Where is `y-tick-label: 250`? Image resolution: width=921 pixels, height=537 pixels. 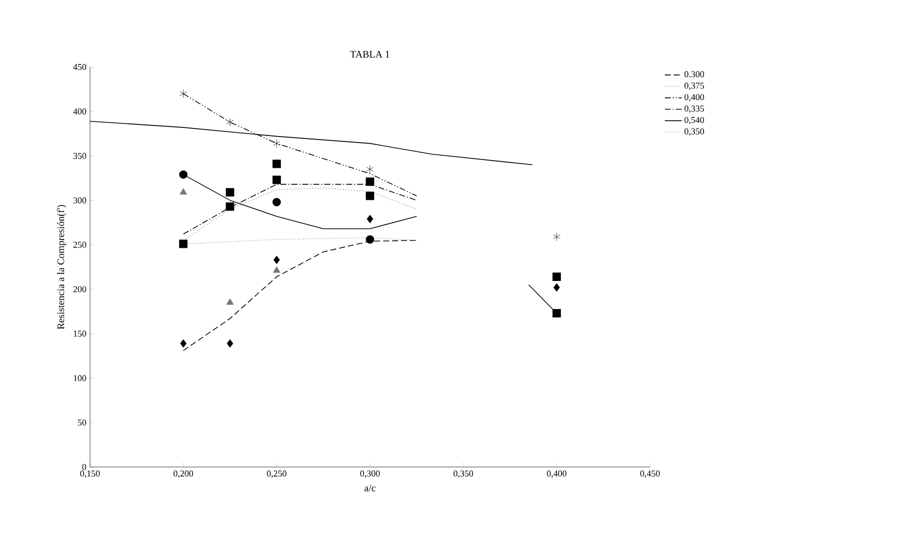
y-tick-label: 250 is located at coordinates (79, 245).